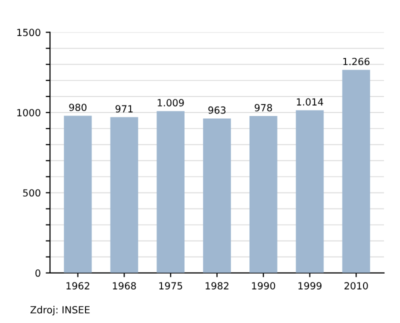 The width and height of the screenshot is (400, 323). I want to click on data-label: 963, so click(217, 110).